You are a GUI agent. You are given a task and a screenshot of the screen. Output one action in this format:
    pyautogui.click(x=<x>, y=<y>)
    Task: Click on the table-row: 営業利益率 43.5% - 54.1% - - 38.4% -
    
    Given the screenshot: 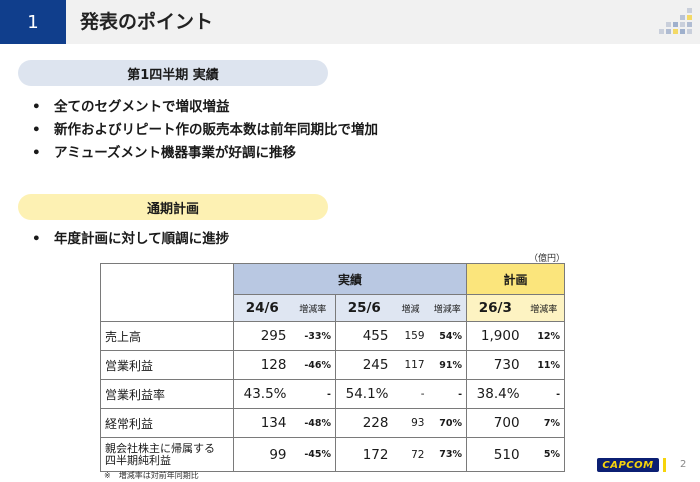 What is the action you would take?
    pyautogui.click(x=333, y=394)
    